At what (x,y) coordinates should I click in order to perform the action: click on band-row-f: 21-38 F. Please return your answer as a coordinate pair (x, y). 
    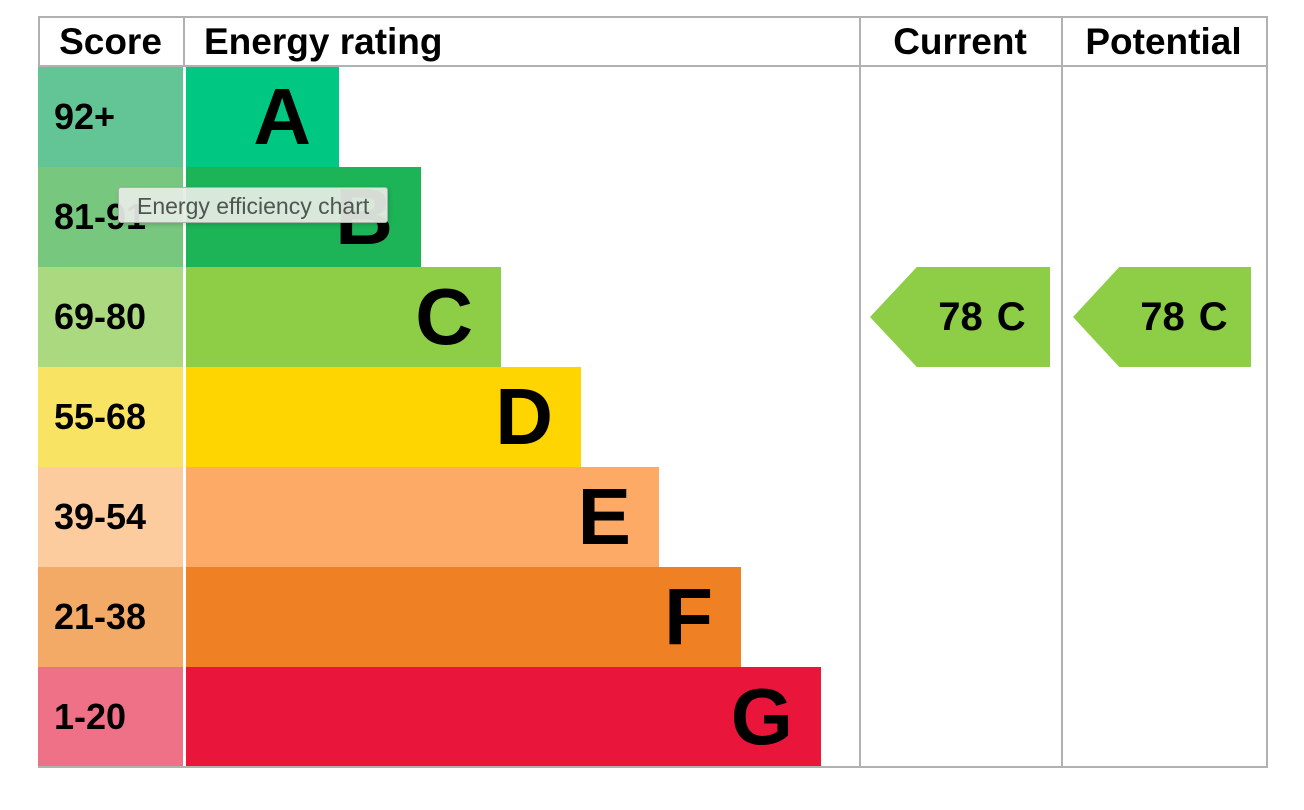
    Looking at the image, I should click on (653, 617).